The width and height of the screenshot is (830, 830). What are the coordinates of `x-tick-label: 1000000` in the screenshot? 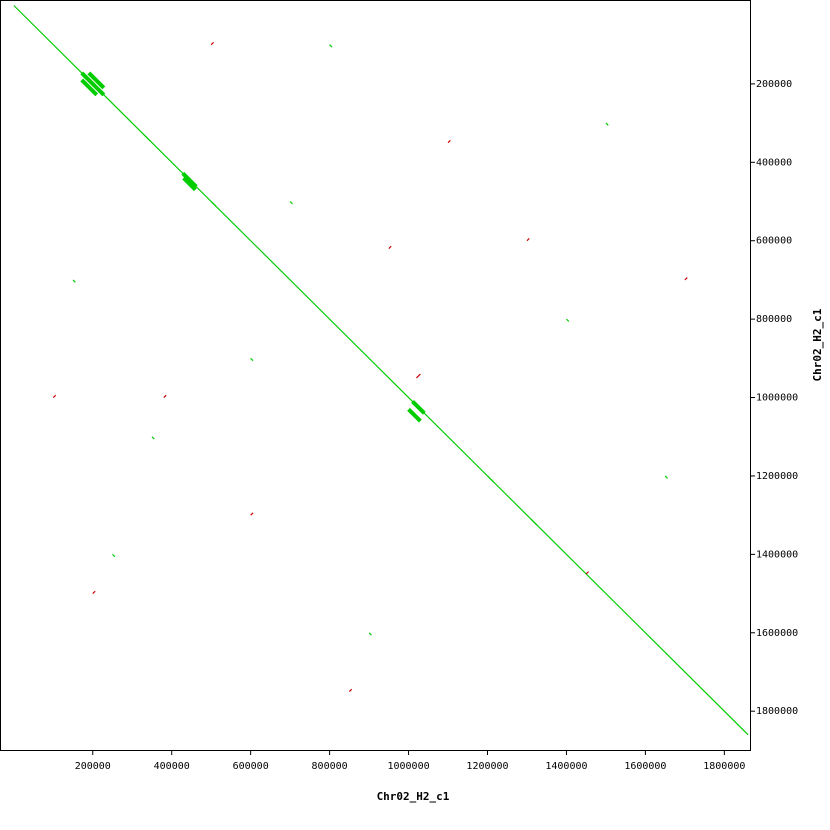 It's located at (408, 766).